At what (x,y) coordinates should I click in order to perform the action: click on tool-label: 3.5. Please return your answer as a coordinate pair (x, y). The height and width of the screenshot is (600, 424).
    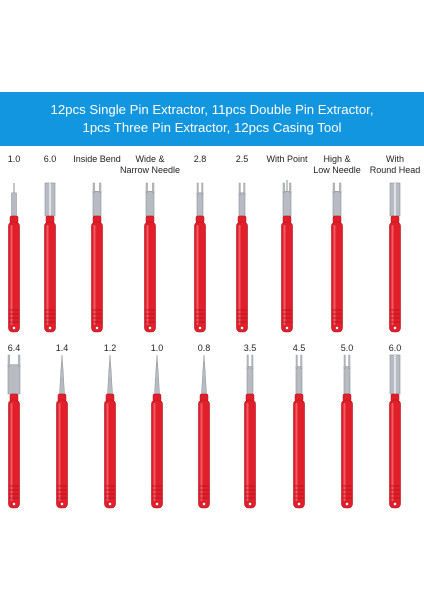
    Looking at the image, I should click on (250, 348).